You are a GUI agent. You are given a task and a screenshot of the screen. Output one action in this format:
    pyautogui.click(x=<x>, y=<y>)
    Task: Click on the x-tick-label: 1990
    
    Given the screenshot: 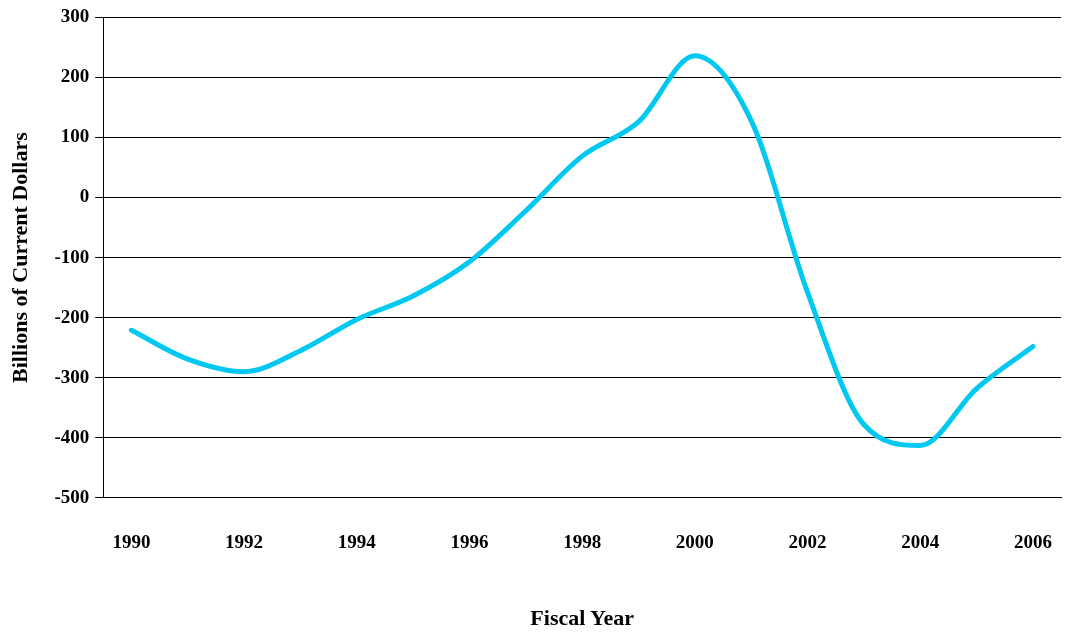 What is the action you would take?
    pyautogui.click(x=131, y=542)
    